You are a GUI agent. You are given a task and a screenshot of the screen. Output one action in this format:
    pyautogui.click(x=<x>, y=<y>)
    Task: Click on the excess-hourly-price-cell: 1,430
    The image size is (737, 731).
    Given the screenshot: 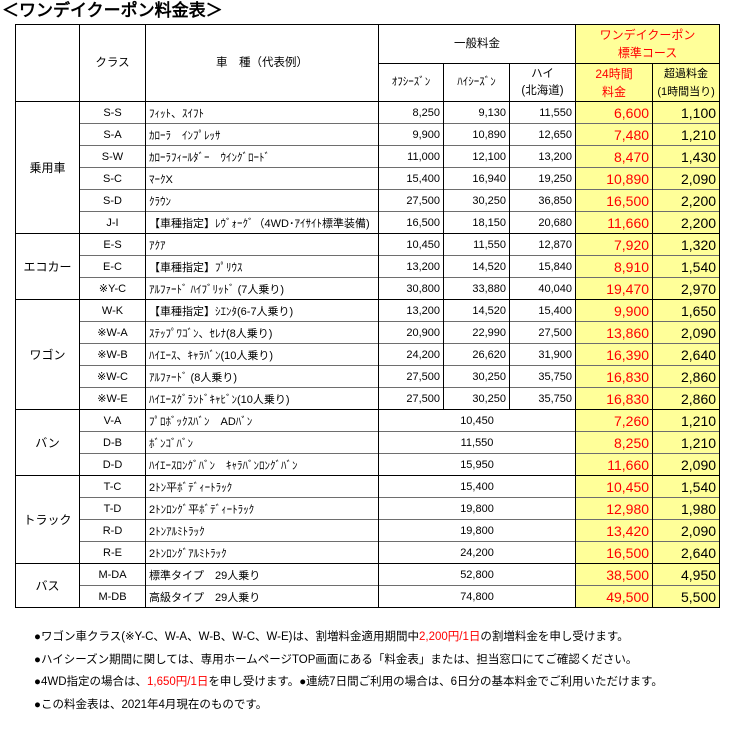 What is the action you would take?
    pyautogui.click(x=686, y=156)
    